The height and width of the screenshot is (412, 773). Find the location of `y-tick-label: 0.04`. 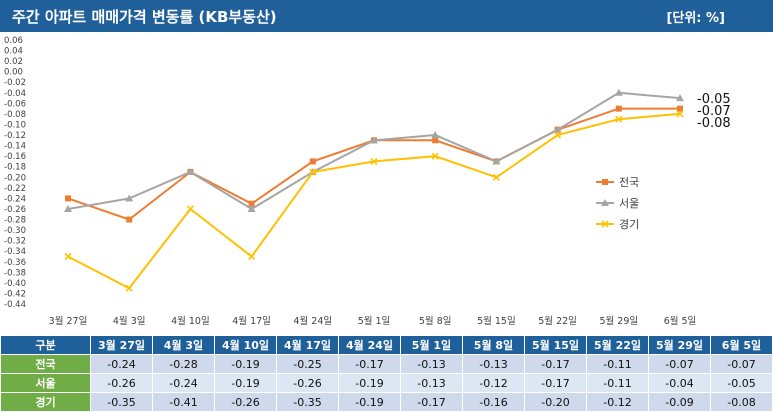

y-tick-label: 0.04 is located at coordinates (13, 52).